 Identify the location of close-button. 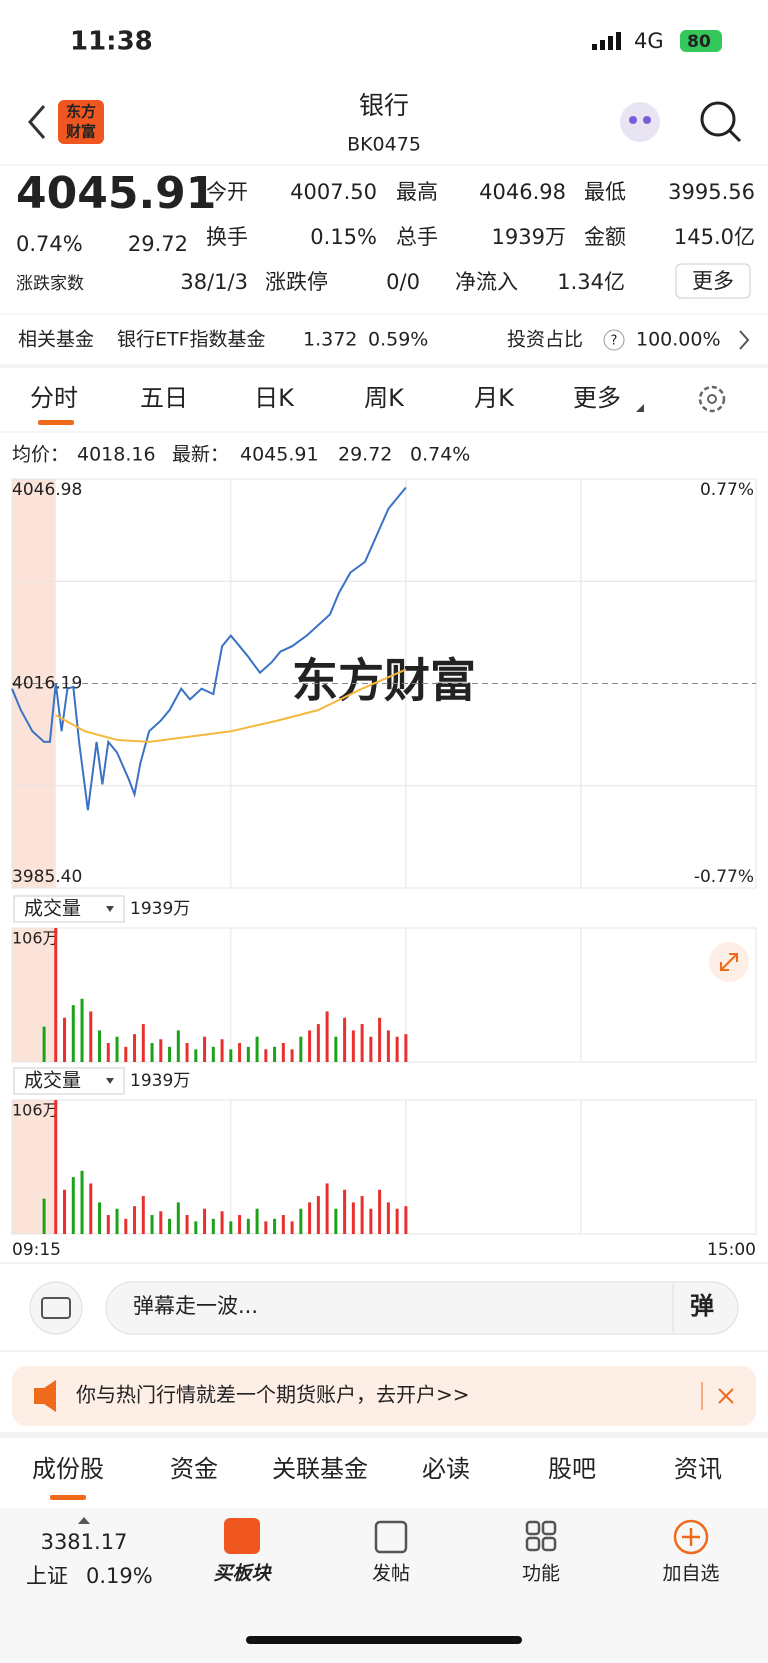
(726, 1396).